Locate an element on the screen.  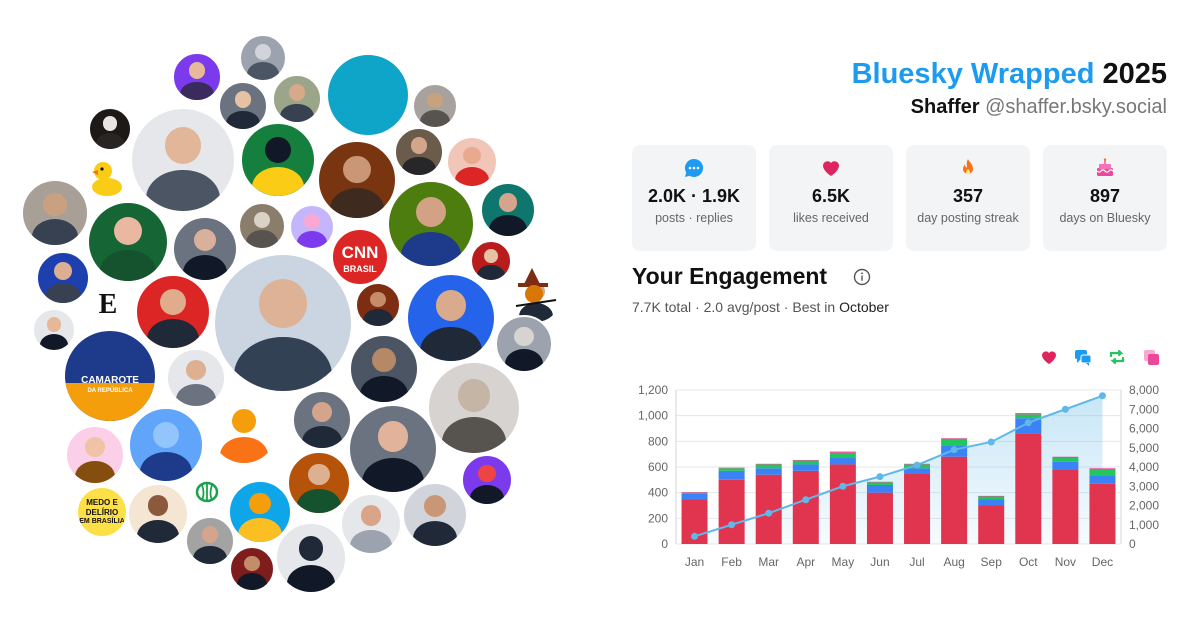
badge-stripe is located at coordinates (110, 402).